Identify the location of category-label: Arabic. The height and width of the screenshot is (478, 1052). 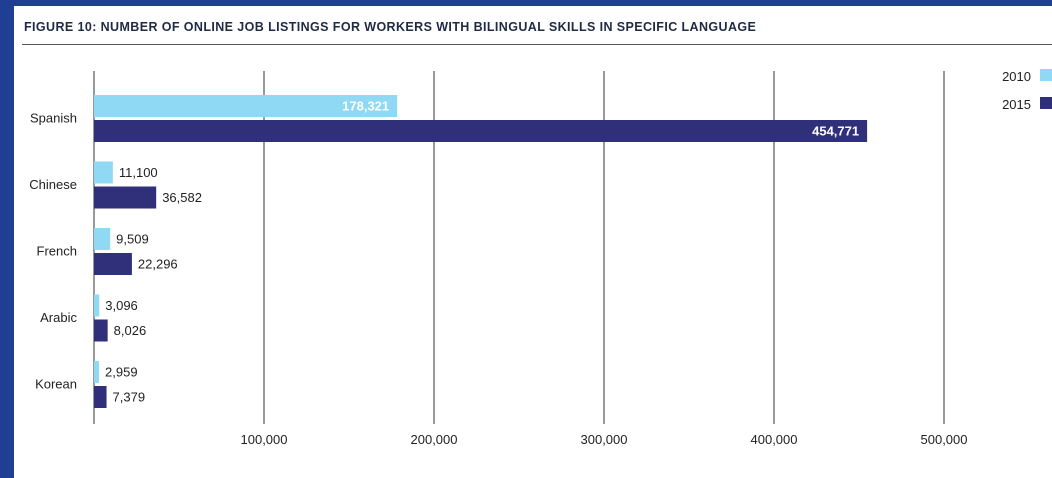
(58, 317).